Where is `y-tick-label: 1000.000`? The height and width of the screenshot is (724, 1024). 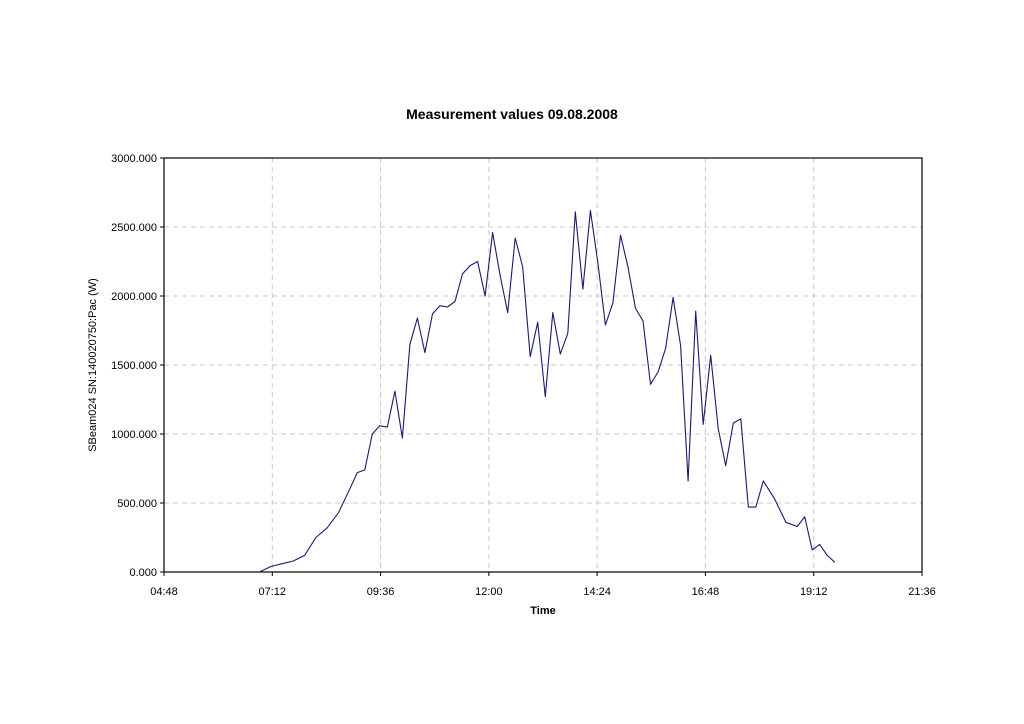
y-tick-label: 1000.000 is located at coordinates (134, 435).